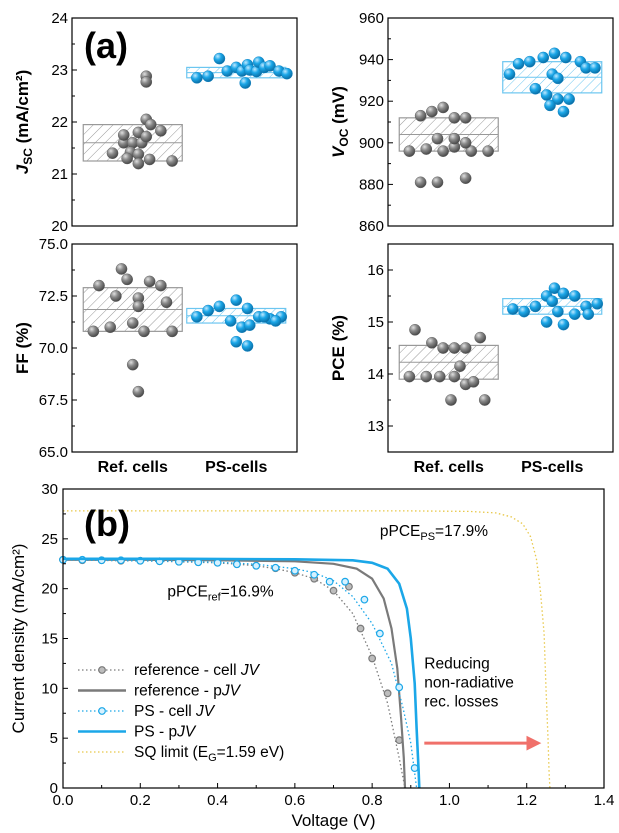 The width and height of the screenshot is (619, 833). Describe the element at coordinates (59, 18) in the screenshot. I see `ytick-label-jsc-4: 24` at that location.